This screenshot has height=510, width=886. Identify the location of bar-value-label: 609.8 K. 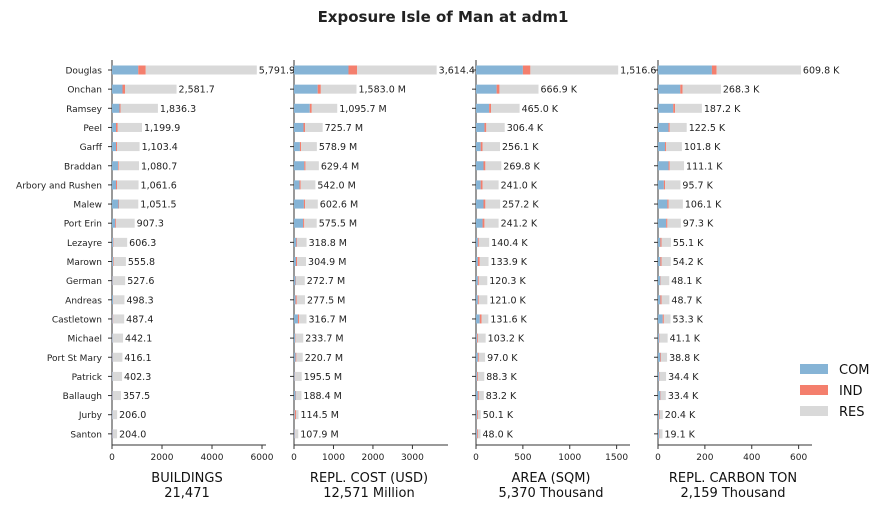
(821, 71).